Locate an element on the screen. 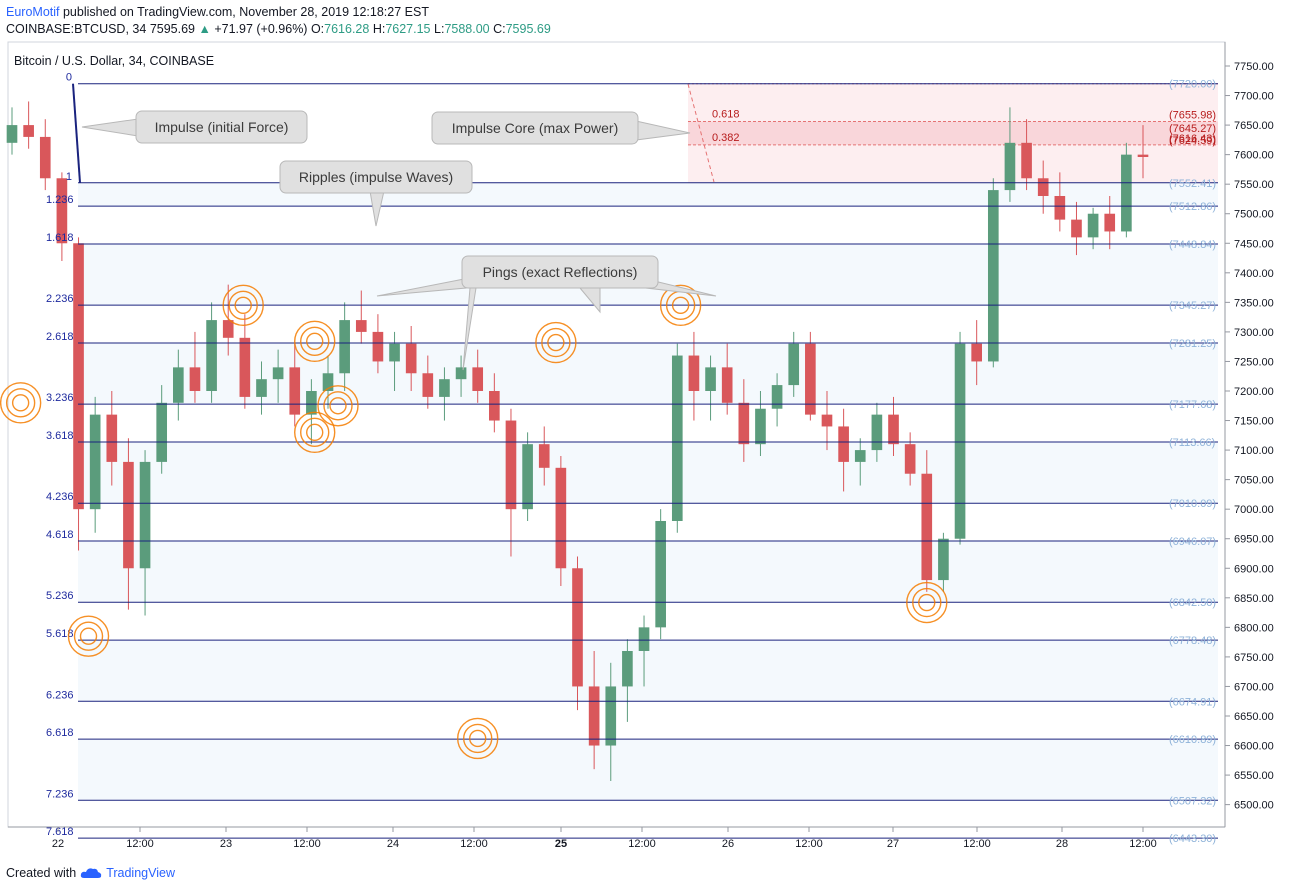 The image size is (1290, 892). fib-ratio-label: 7.236 is located at coordinates (60, 794).